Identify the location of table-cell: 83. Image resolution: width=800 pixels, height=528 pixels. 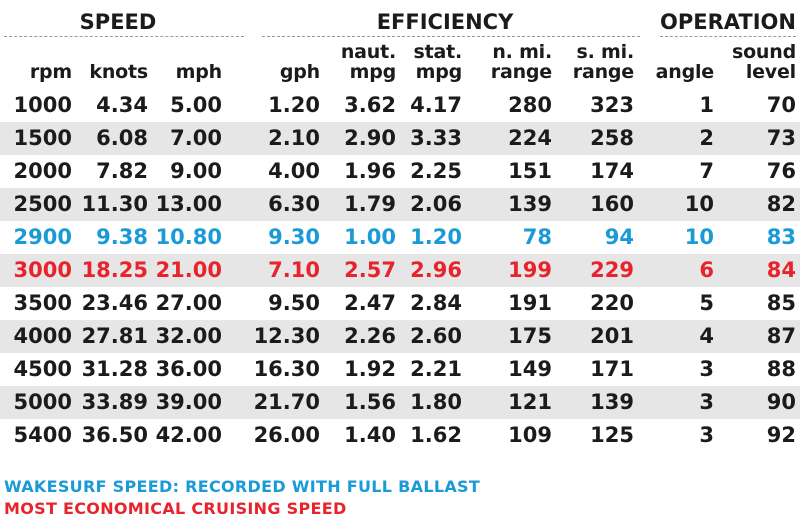
(781, 237).